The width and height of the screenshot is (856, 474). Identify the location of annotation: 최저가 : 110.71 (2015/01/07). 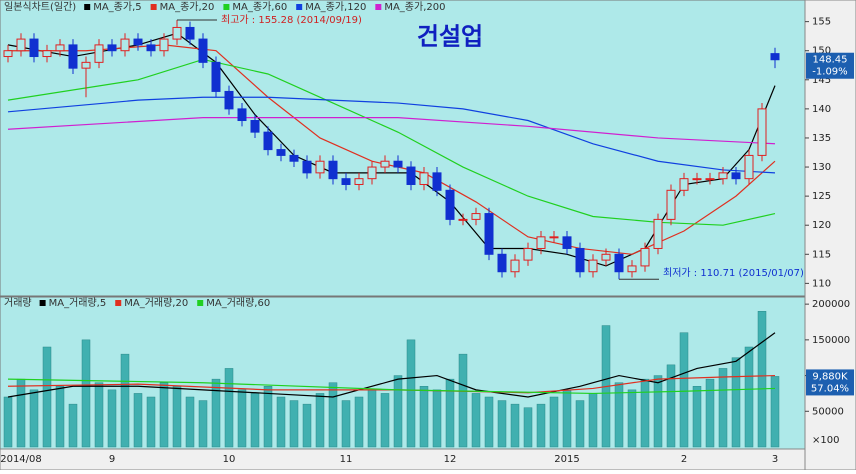
(733, 273).